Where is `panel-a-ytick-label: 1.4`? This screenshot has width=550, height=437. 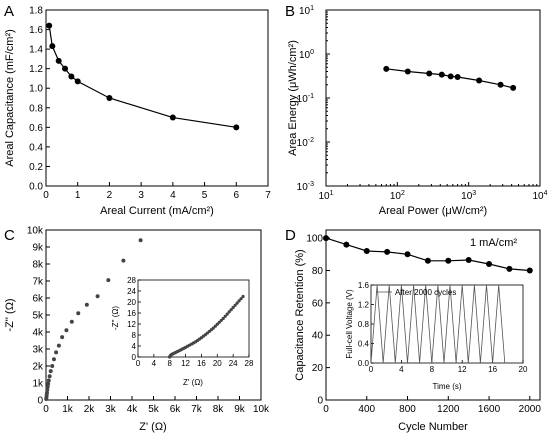
panel-a-ytick-label: 1.4 is located at coordinates (36, 50).